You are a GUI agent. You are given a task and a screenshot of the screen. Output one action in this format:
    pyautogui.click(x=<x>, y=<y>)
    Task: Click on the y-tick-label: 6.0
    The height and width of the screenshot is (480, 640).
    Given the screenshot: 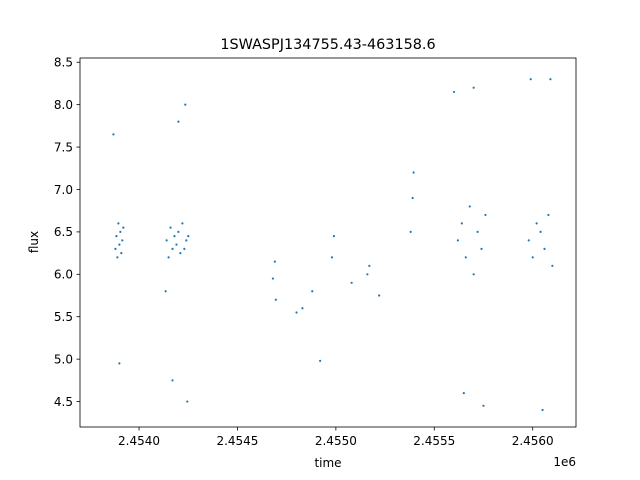 What is the action you would take?
    pyautogui.click(x=63, y=275)
    